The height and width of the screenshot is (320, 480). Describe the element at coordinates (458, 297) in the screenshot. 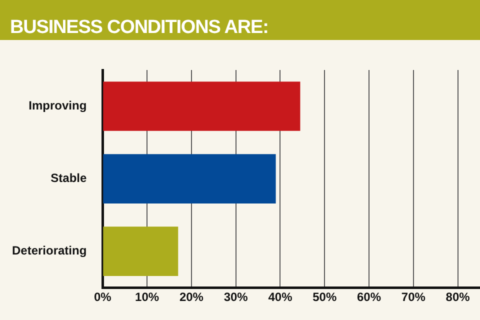

I see `x-tick-label: 80%` at that location.